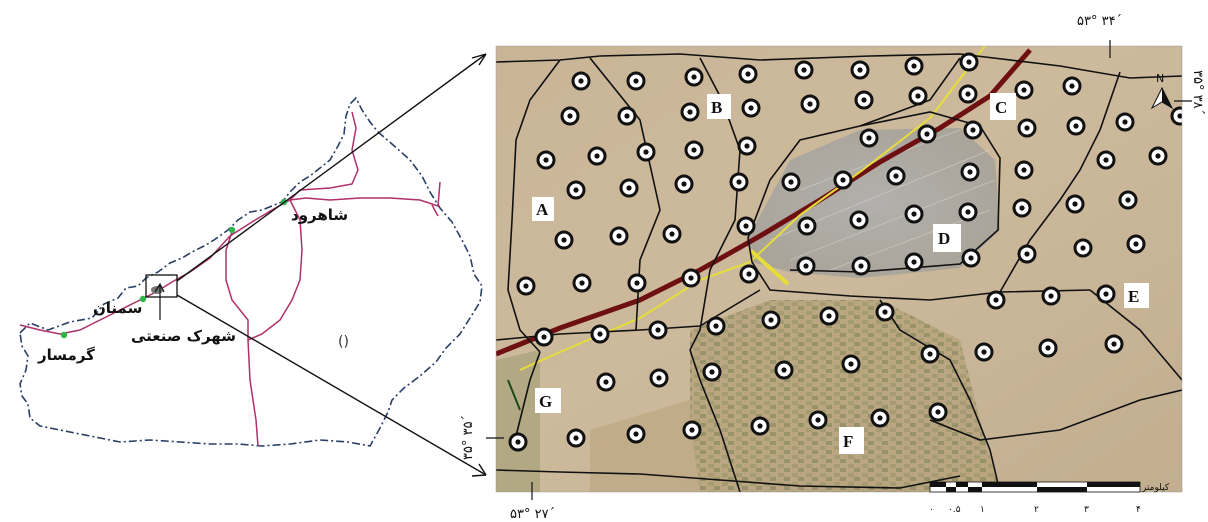 Image resolution: width=1208 pixels, height=522 pixels. Describe the element at coordinates (1160, 78) in the screenshot. I see `svg-text: N` at that location.